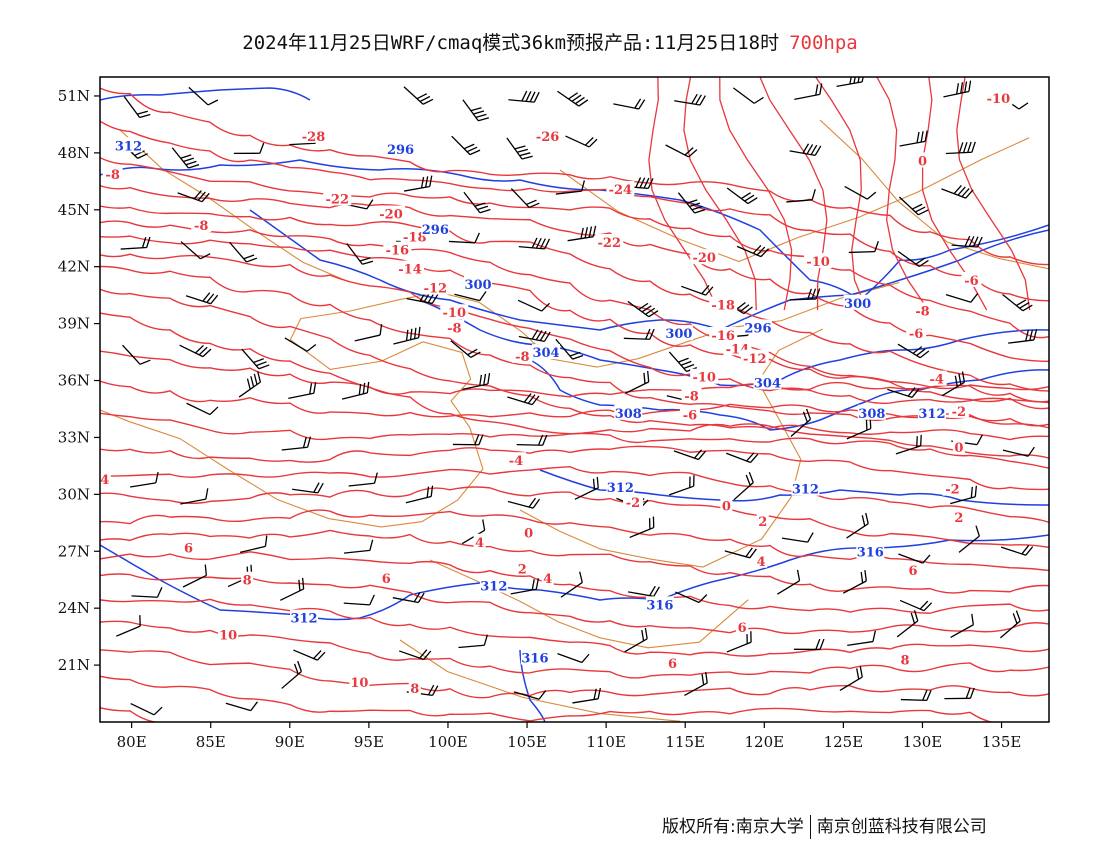 The width and height of the screenshot is (1100, 850). I want to click on temperature-label: -10, so click(704, 378).